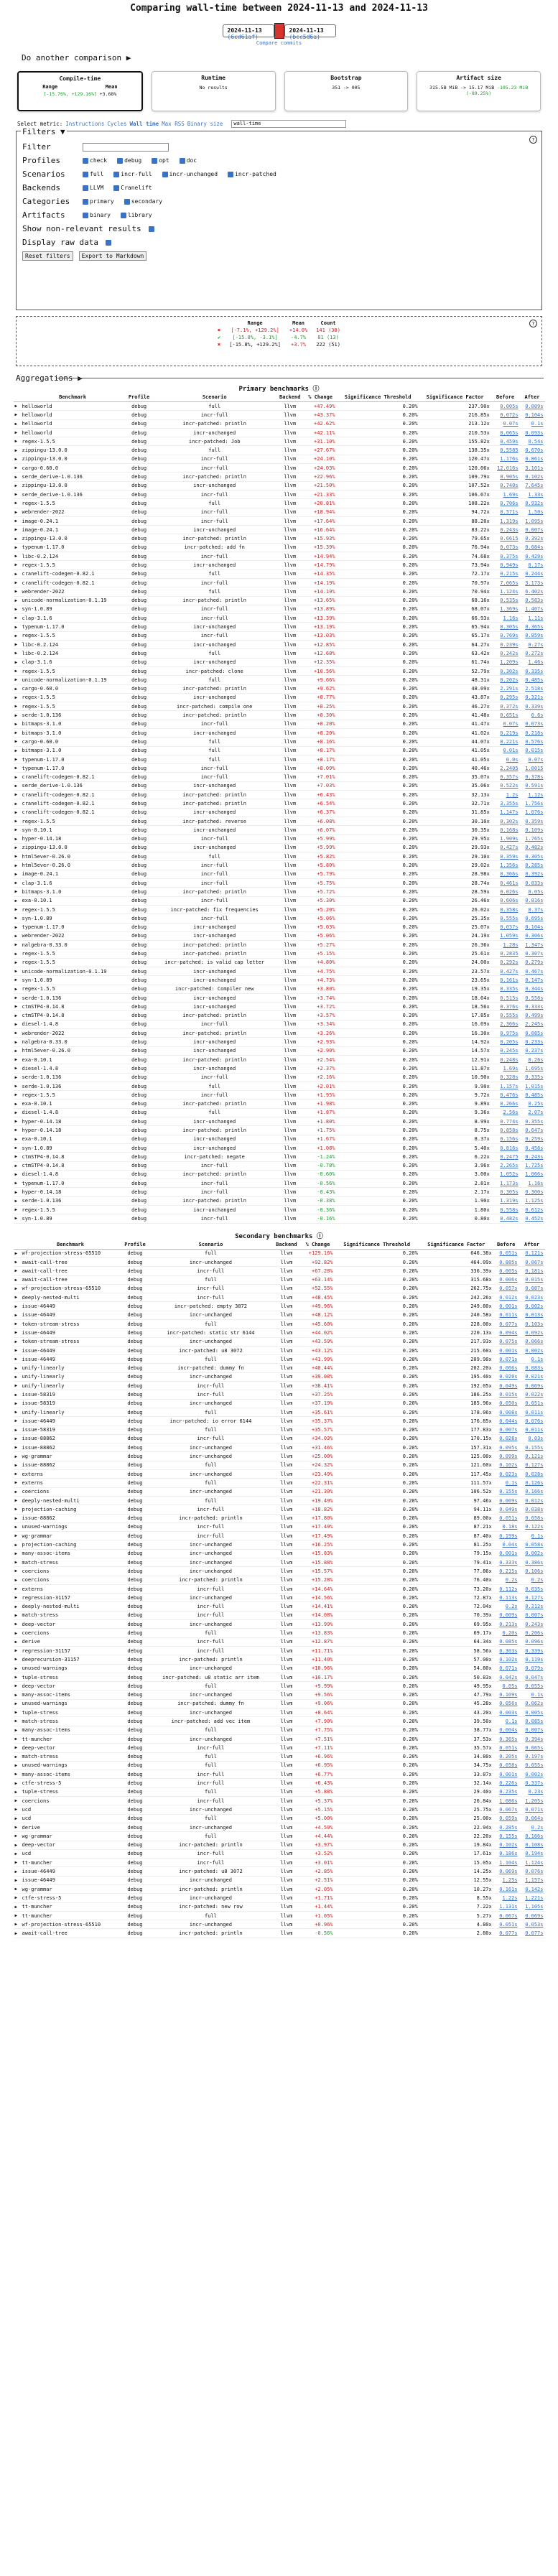  Describe the element at coordinates (155, 160) in the screenshot. I see `profile-checkbox` at that location.